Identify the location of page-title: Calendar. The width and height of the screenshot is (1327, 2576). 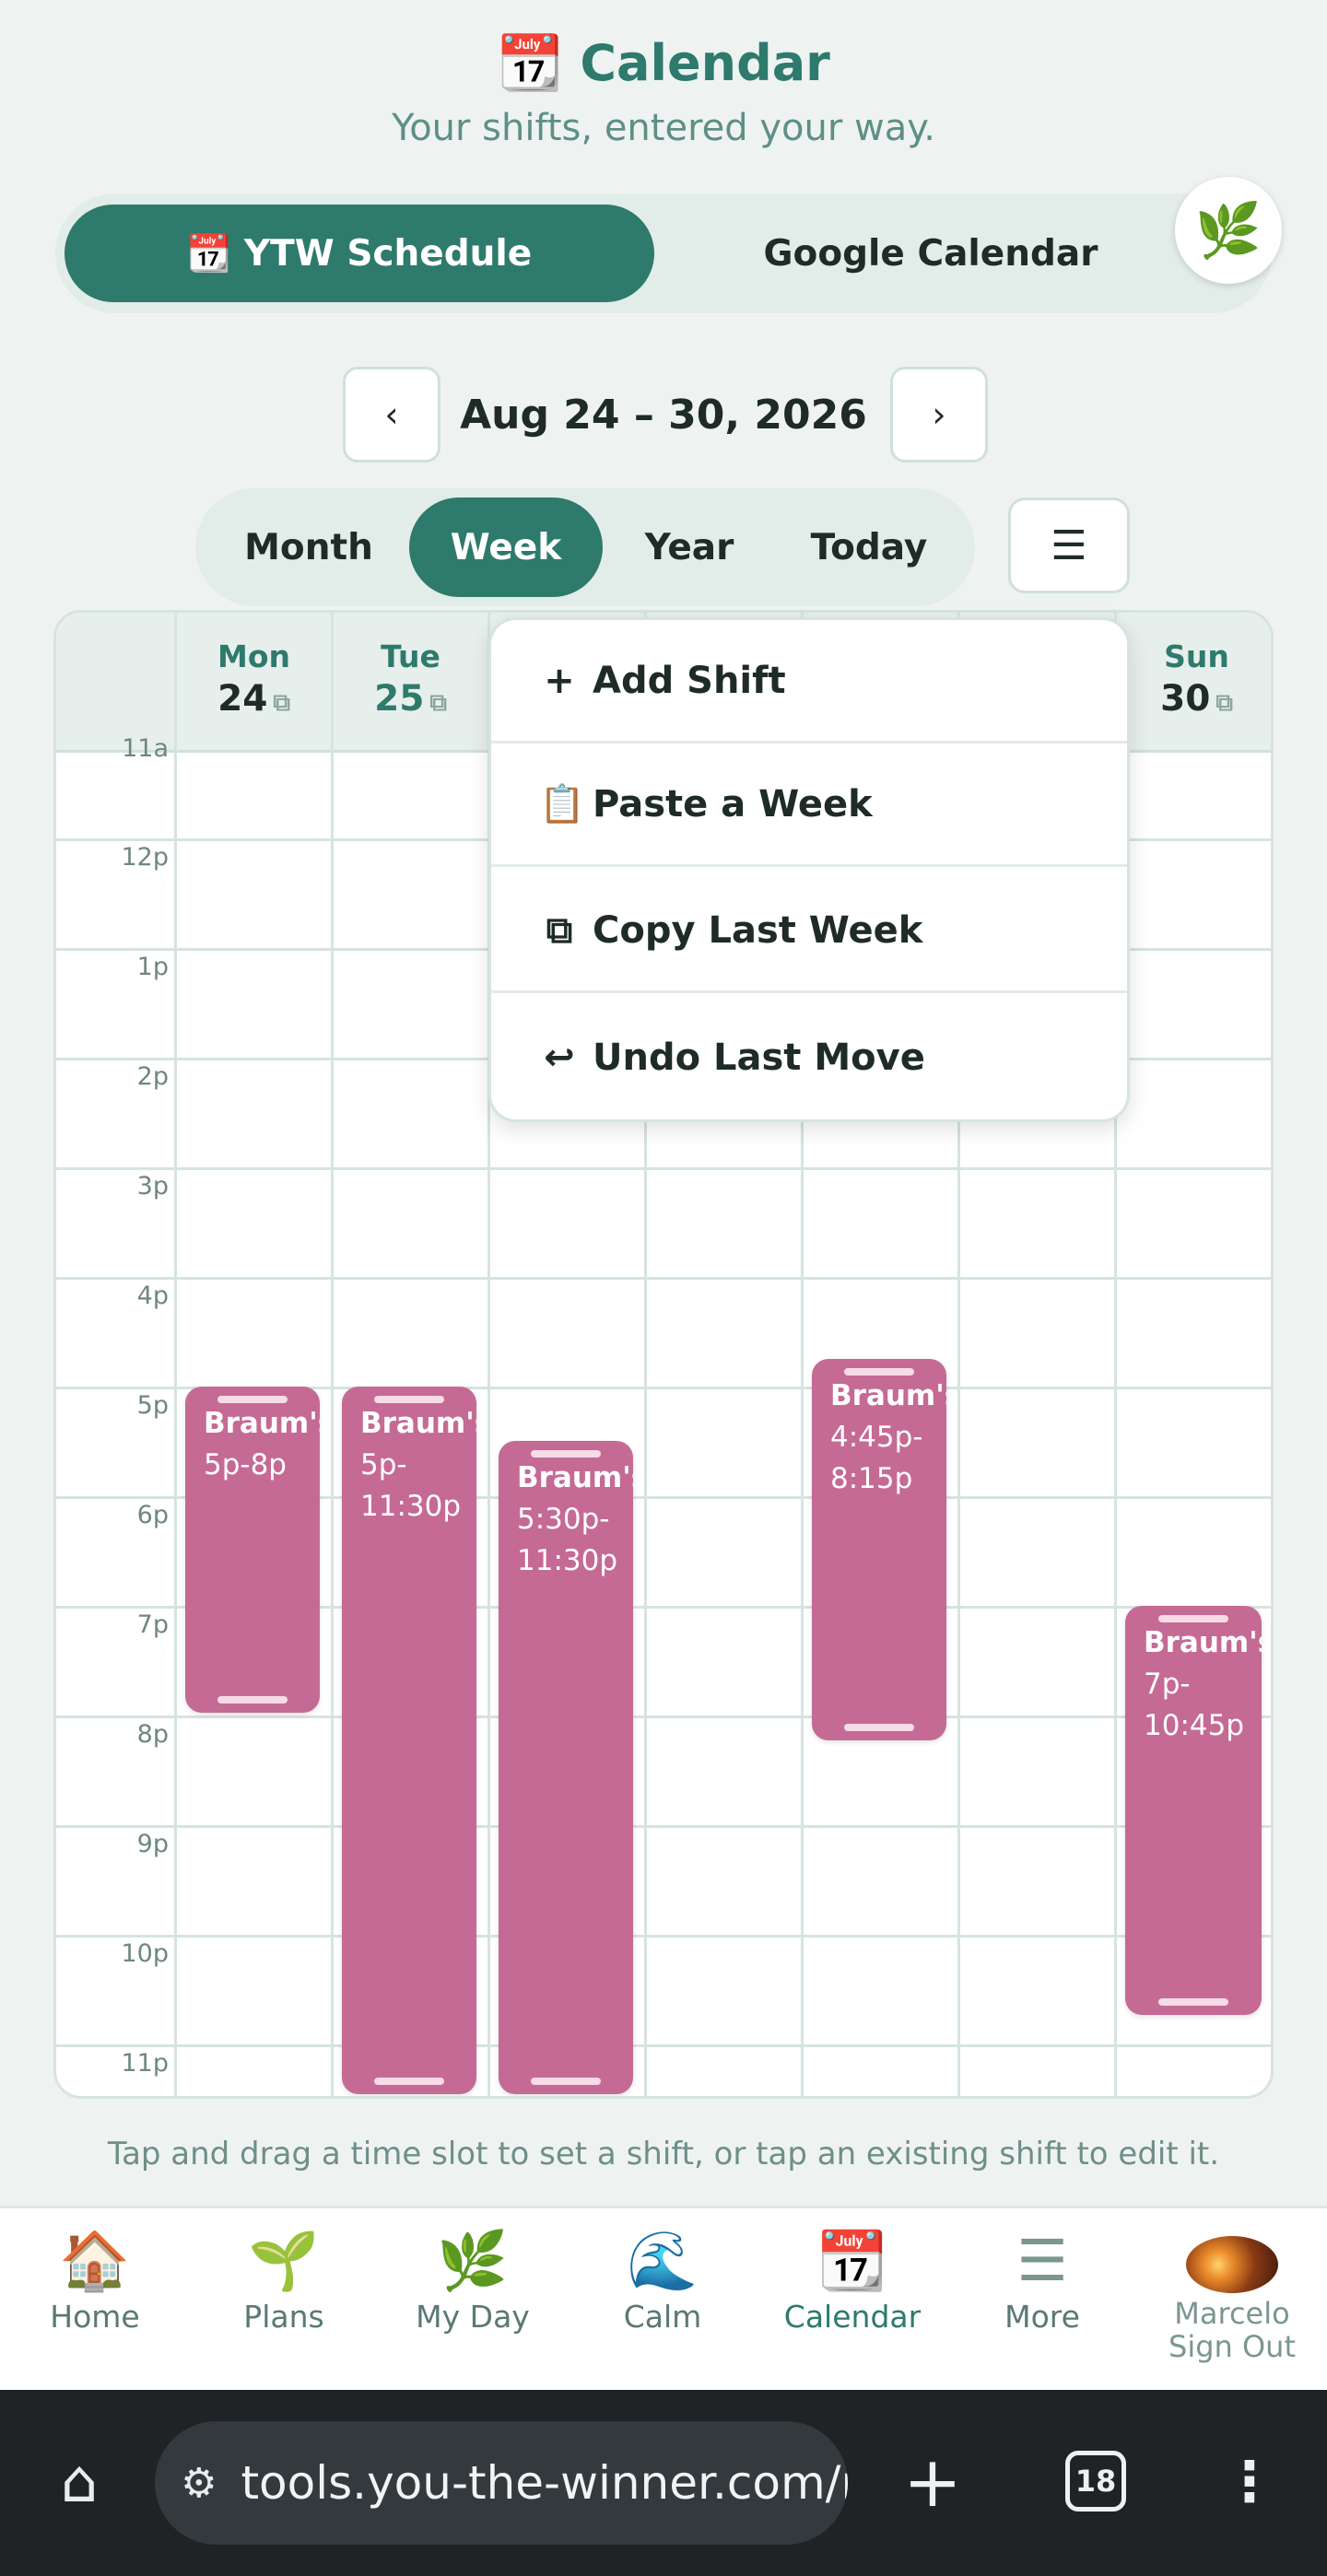
(705, 63).